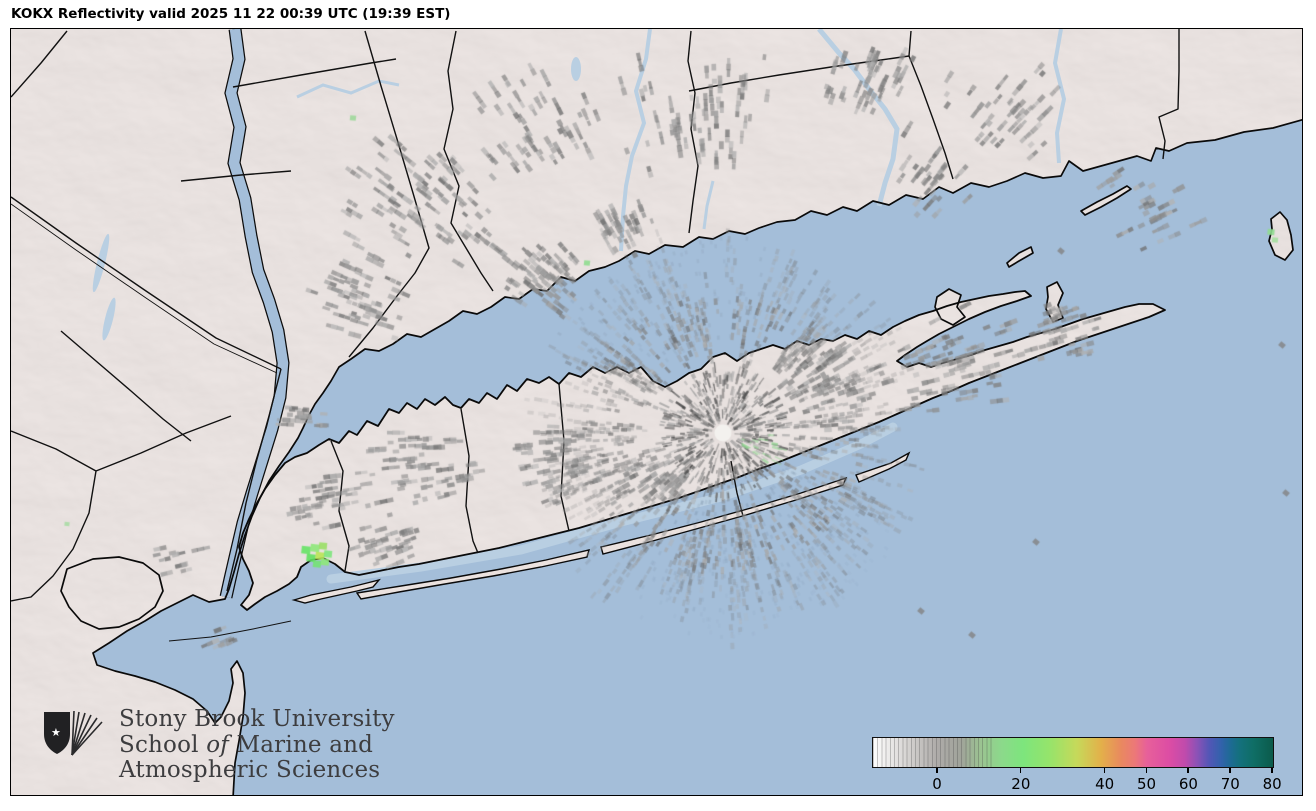  I want to click on colorbar-tick-label: 0, so click(937, 784).